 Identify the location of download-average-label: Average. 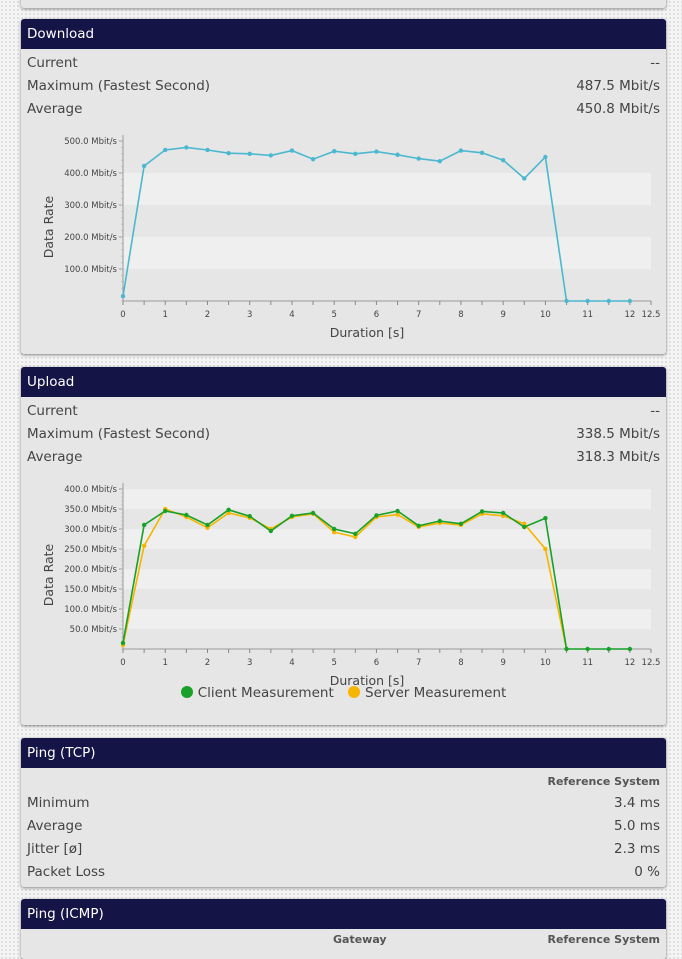
(55, 109).